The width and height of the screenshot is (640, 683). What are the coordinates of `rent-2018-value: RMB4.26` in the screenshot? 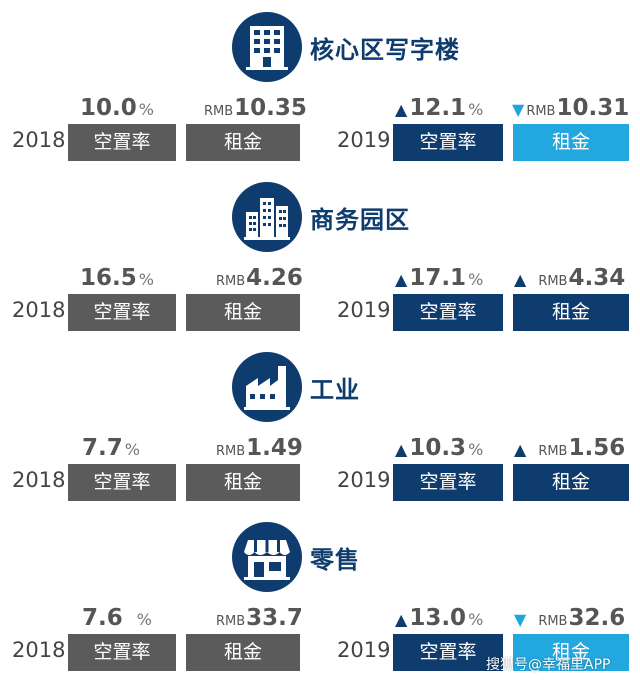 It's located at (259, 278).